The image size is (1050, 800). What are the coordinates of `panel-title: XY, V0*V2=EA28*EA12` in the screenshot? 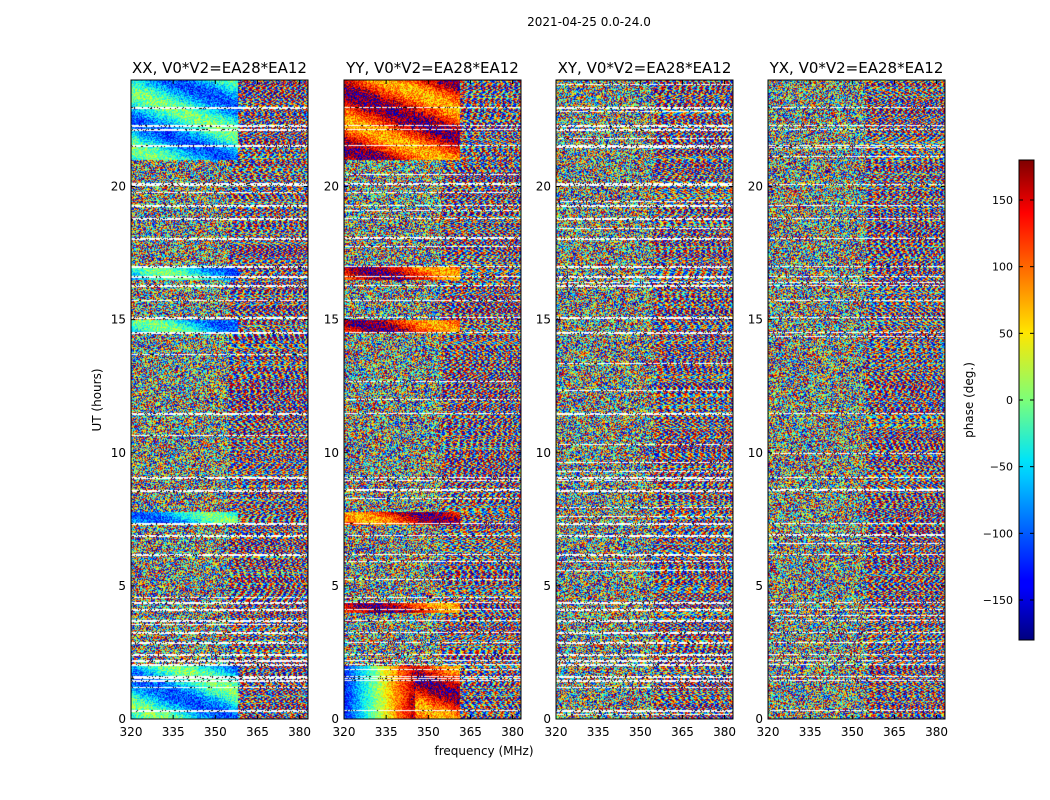 It's located at (645, 68).